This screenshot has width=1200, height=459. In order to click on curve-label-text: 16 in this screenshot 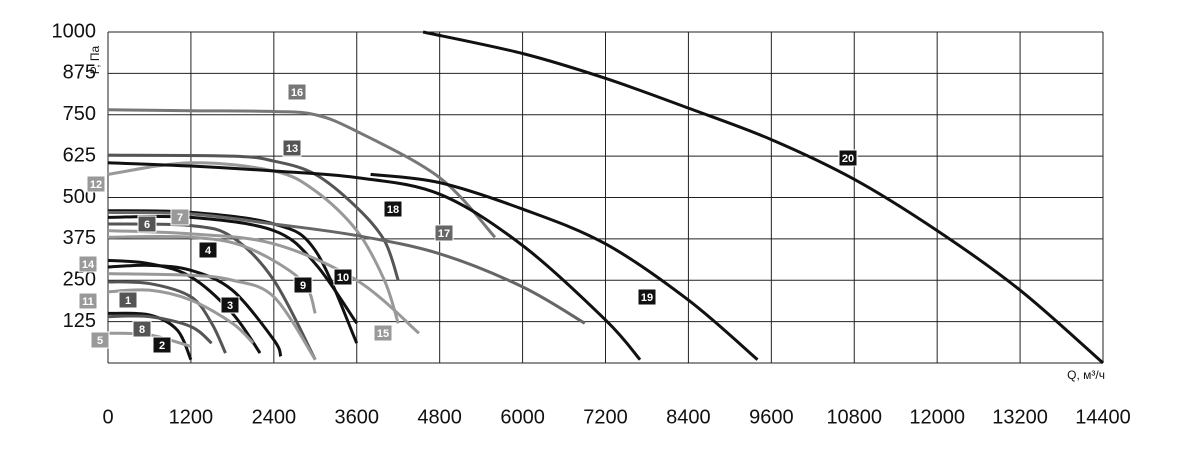, I will do `click(297, 93)`.